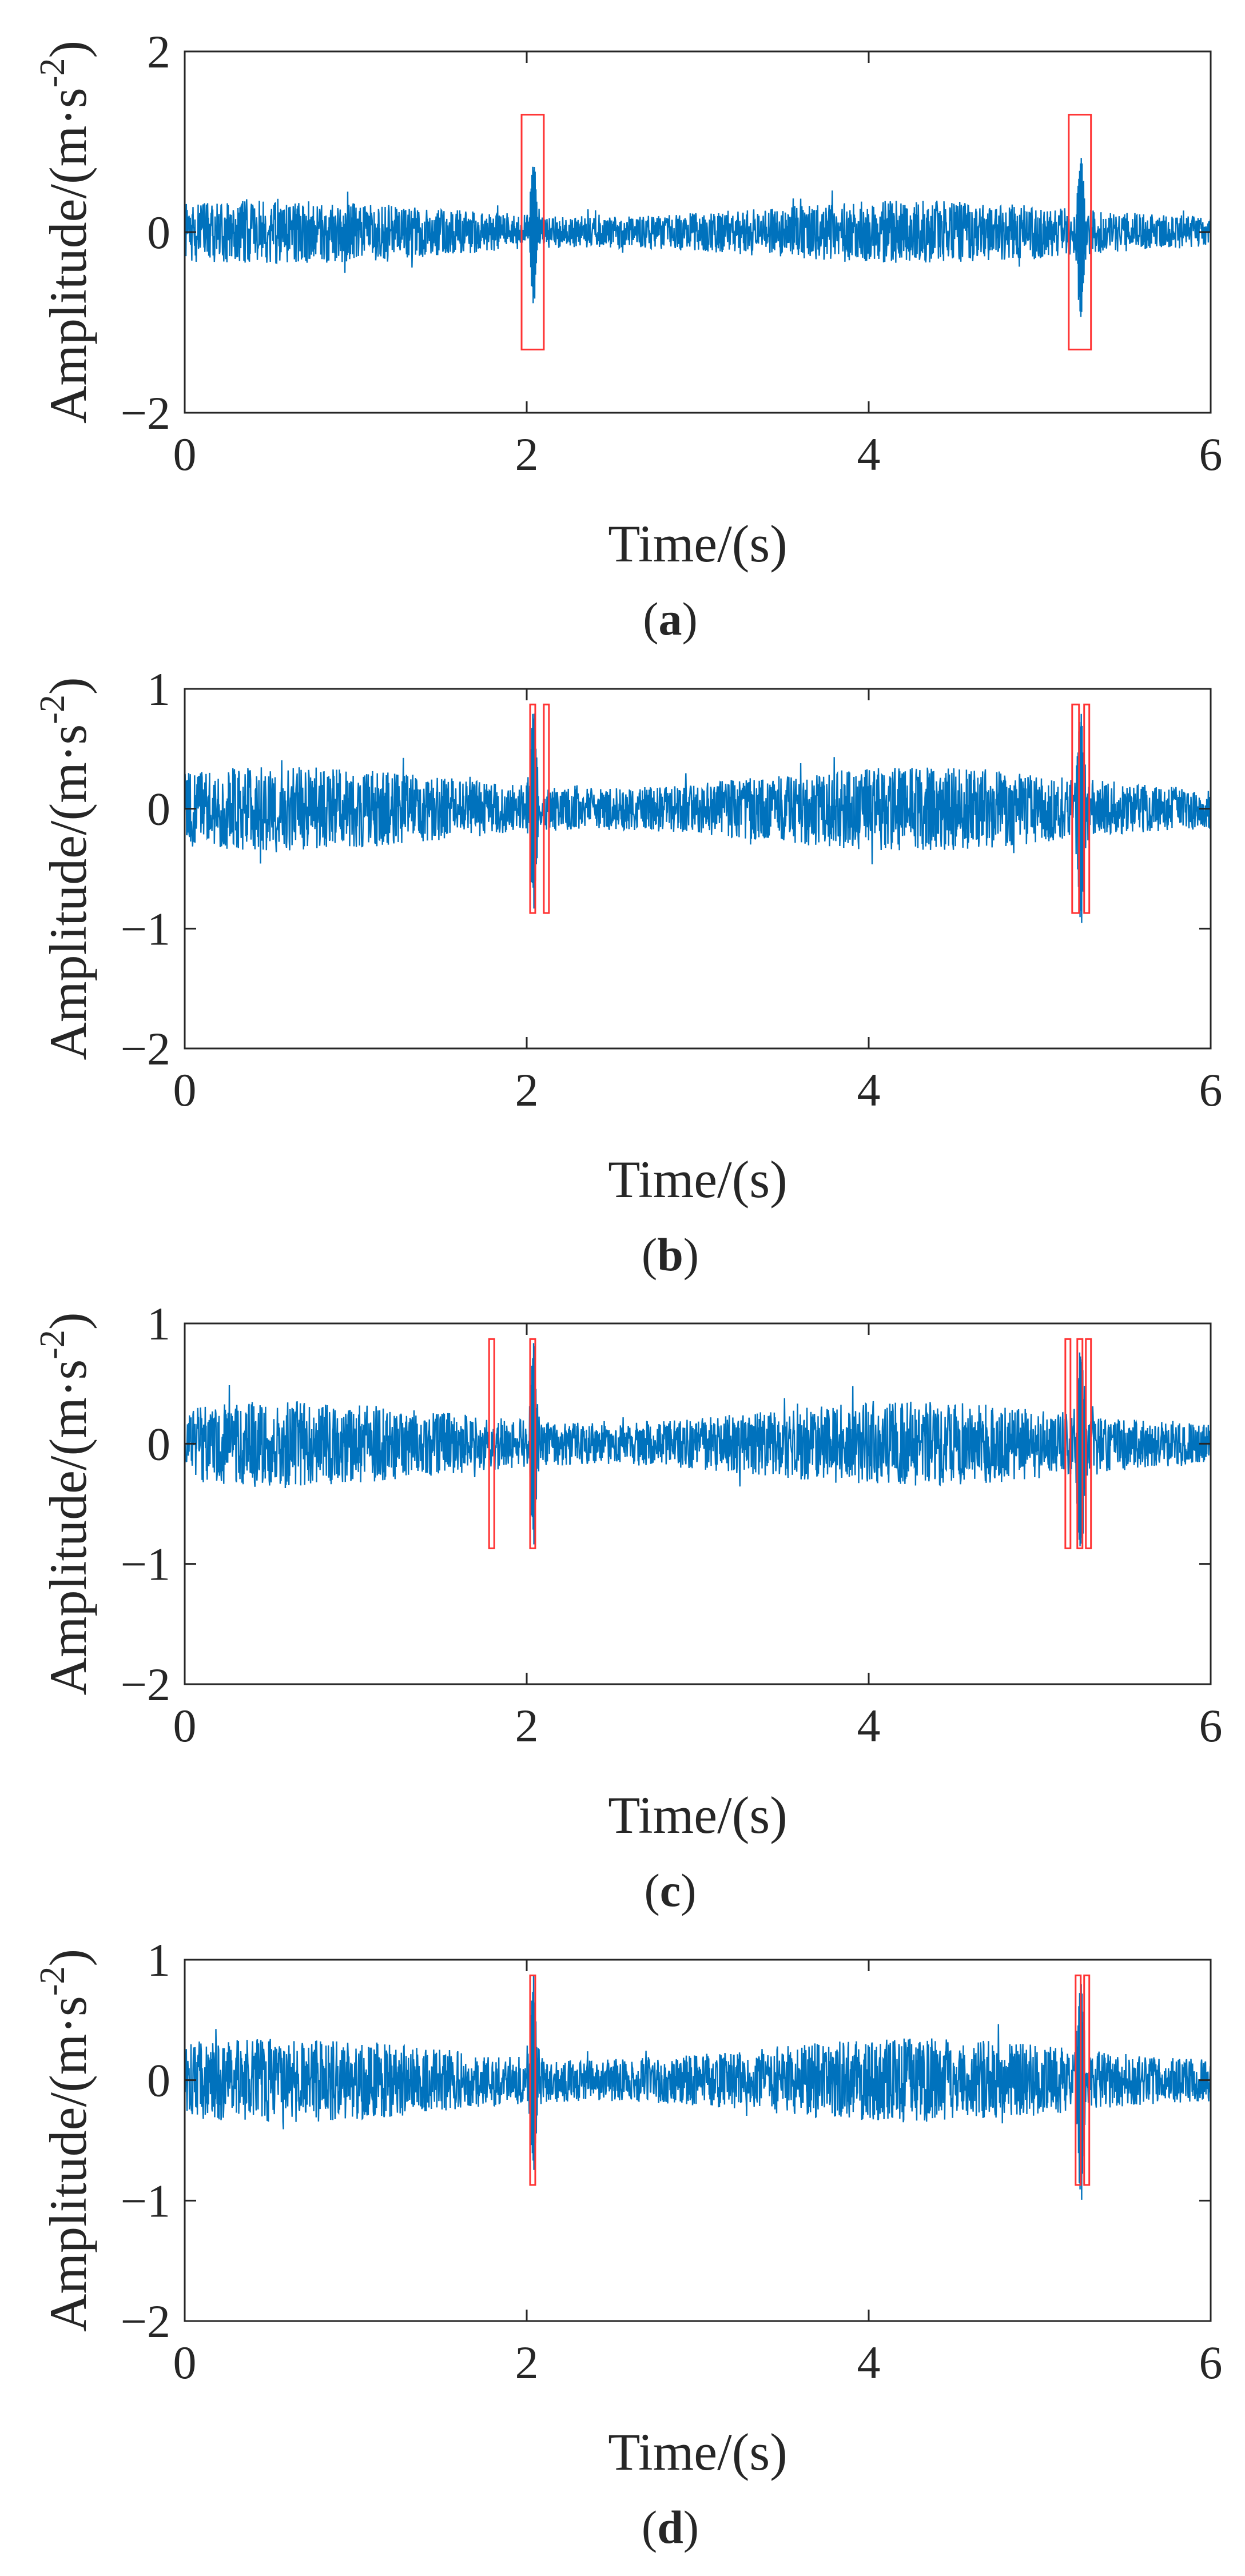 The image size is (1245, 2576). What do you see at coordinates (158, 52) in the screenshot?
I see `y-tick-label: 2` at bounding box center [158, 52].